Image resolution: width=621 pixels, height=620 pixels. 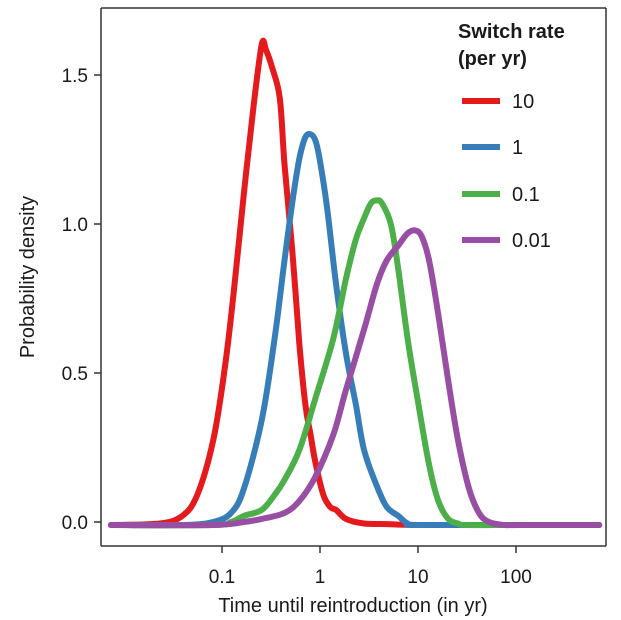 I want to click on x-tick-2: 10, so click(x=418, y=567).